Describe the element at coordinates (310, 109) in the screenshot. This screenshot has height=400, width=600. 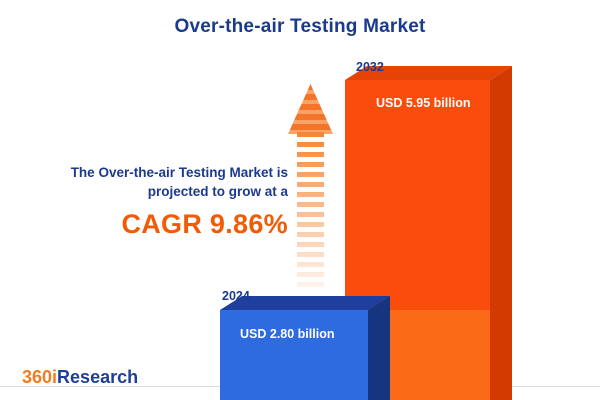
I see `growth-arrow-icon` at that location.